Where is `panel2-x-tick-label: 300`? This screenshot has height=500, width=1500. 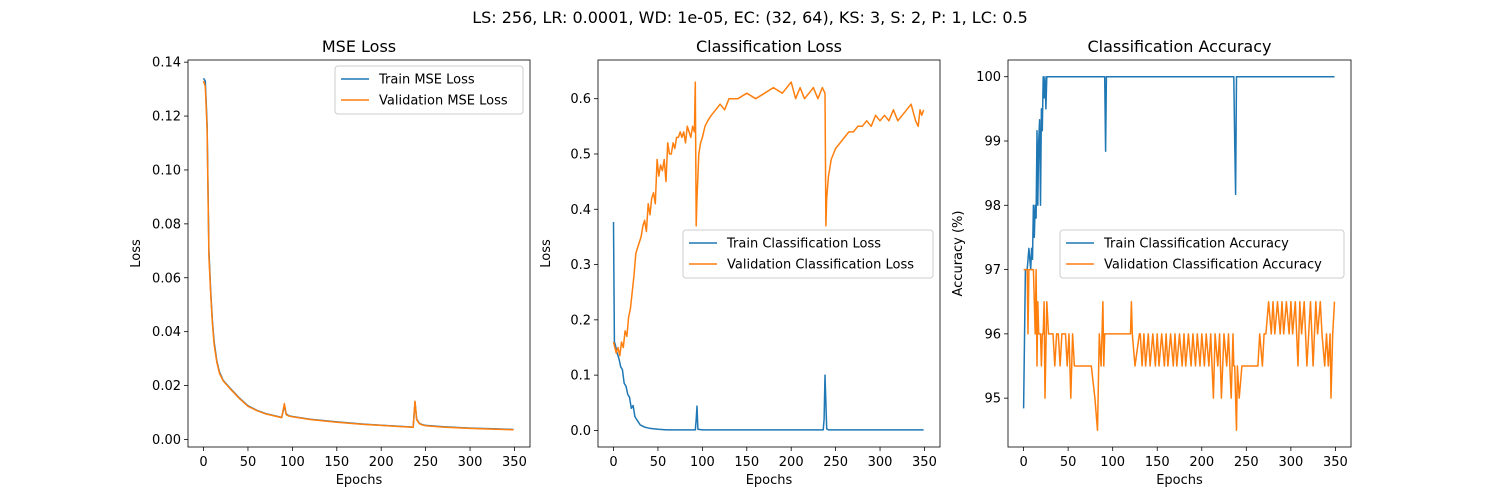
panel2-x-tick-label: 300 is located at coordinates (880, 462).